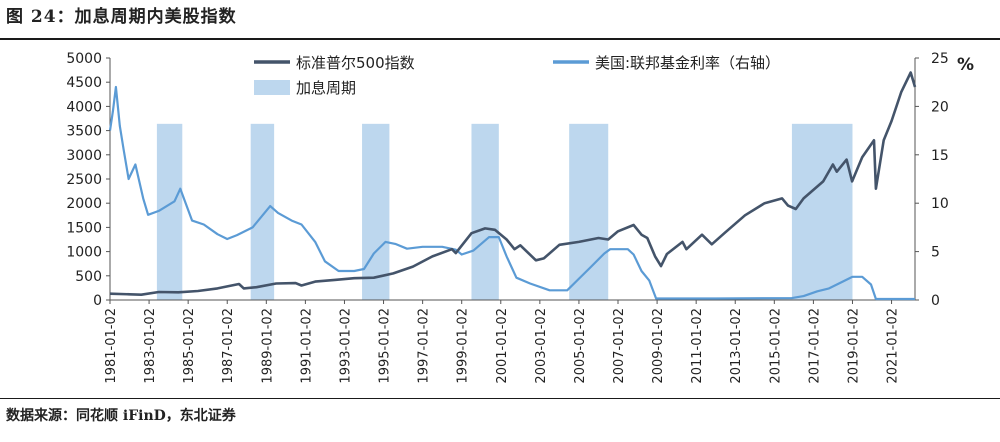 The height and width of the screenshot is (442, 1000). I want to click on source-rule, so click(500, 398).